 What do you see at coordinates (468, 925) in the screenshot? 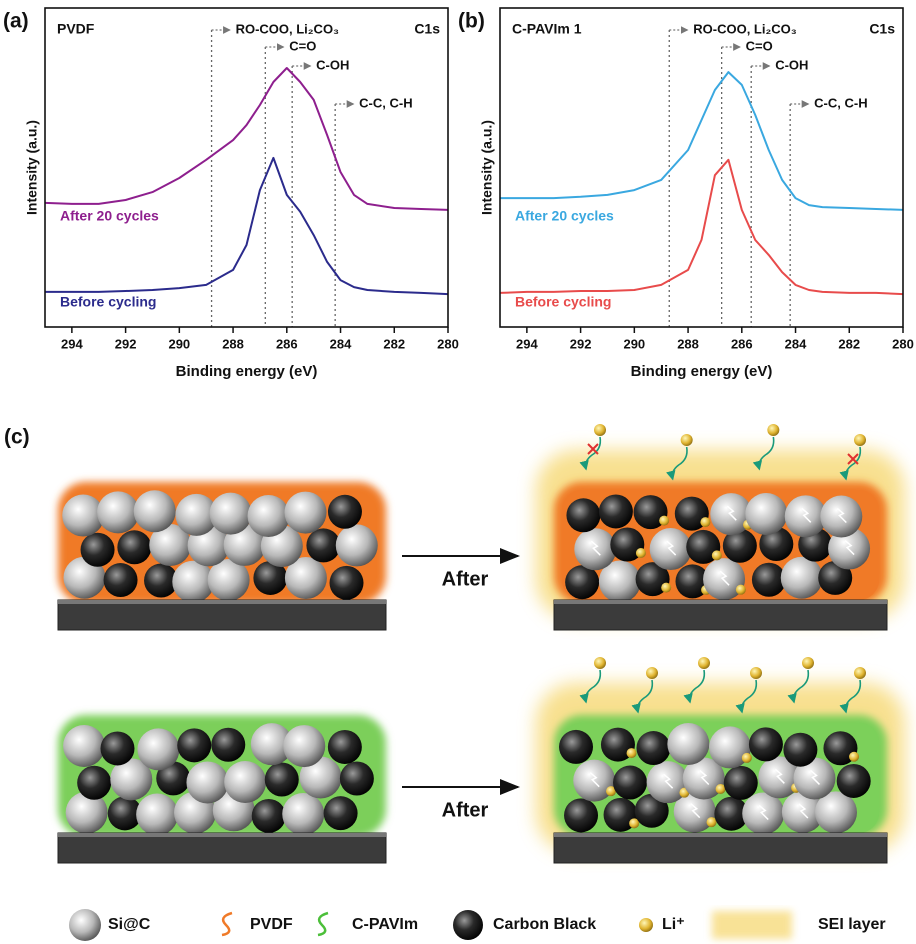
I see `legend-cb` at bounding box center [468, 925].